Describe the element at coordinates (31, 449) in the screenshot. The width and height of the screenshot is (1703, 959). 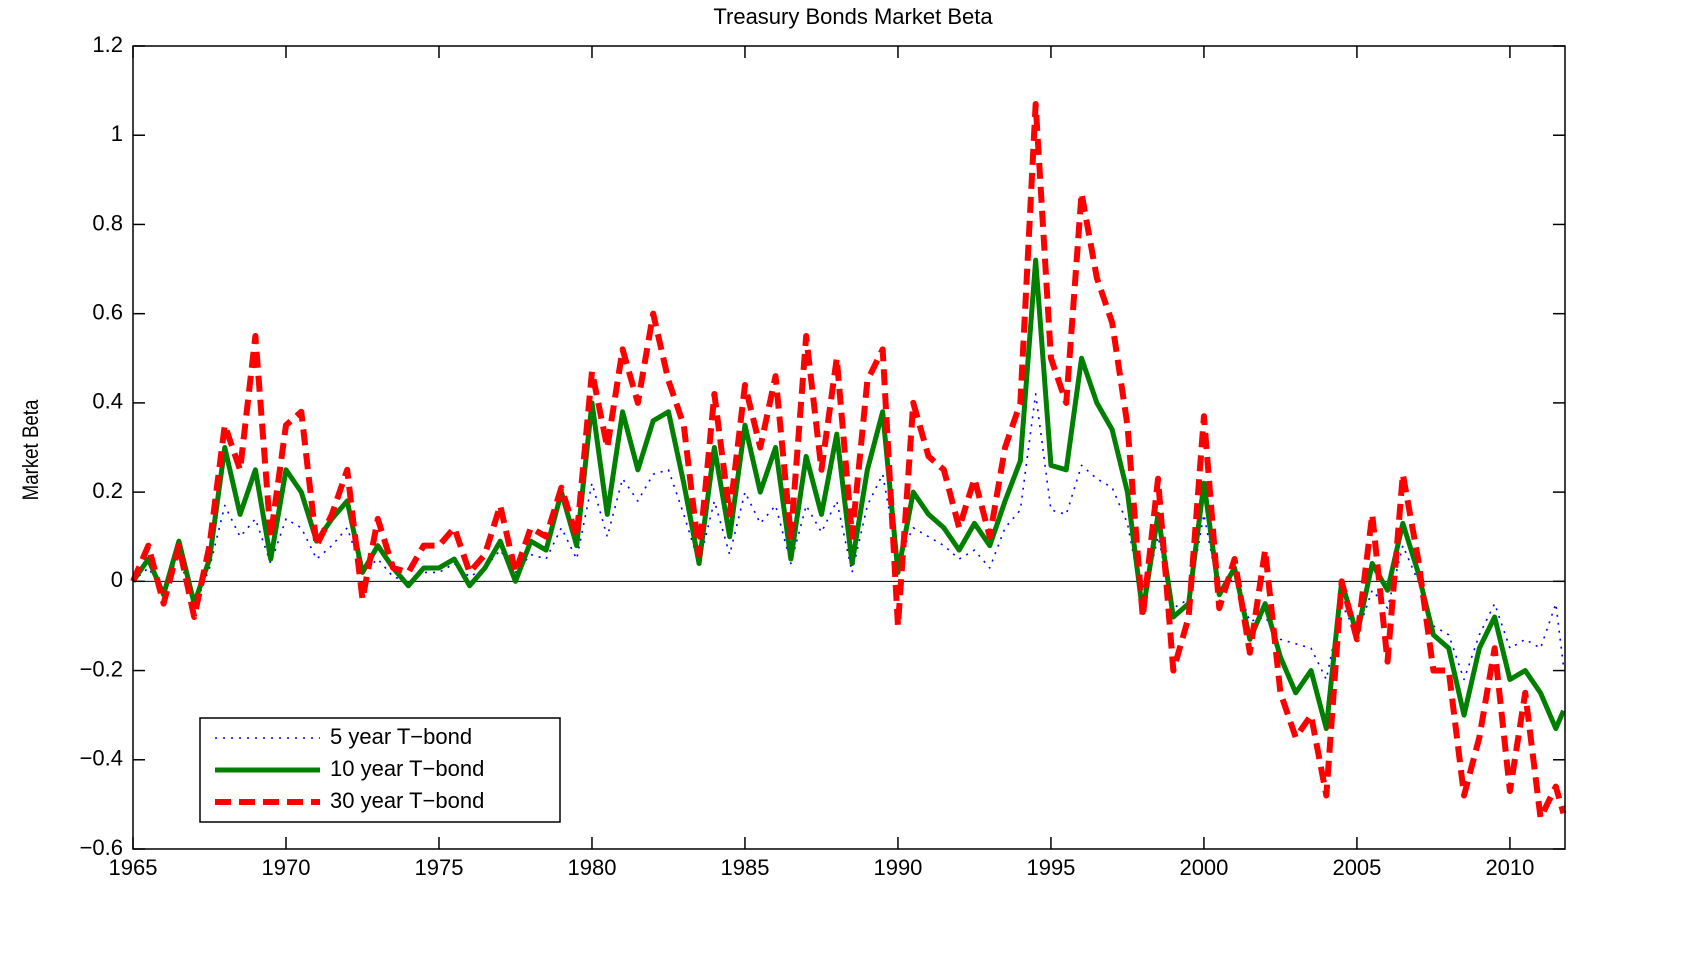
I see `y-axis-label: Market Beta` at that location.